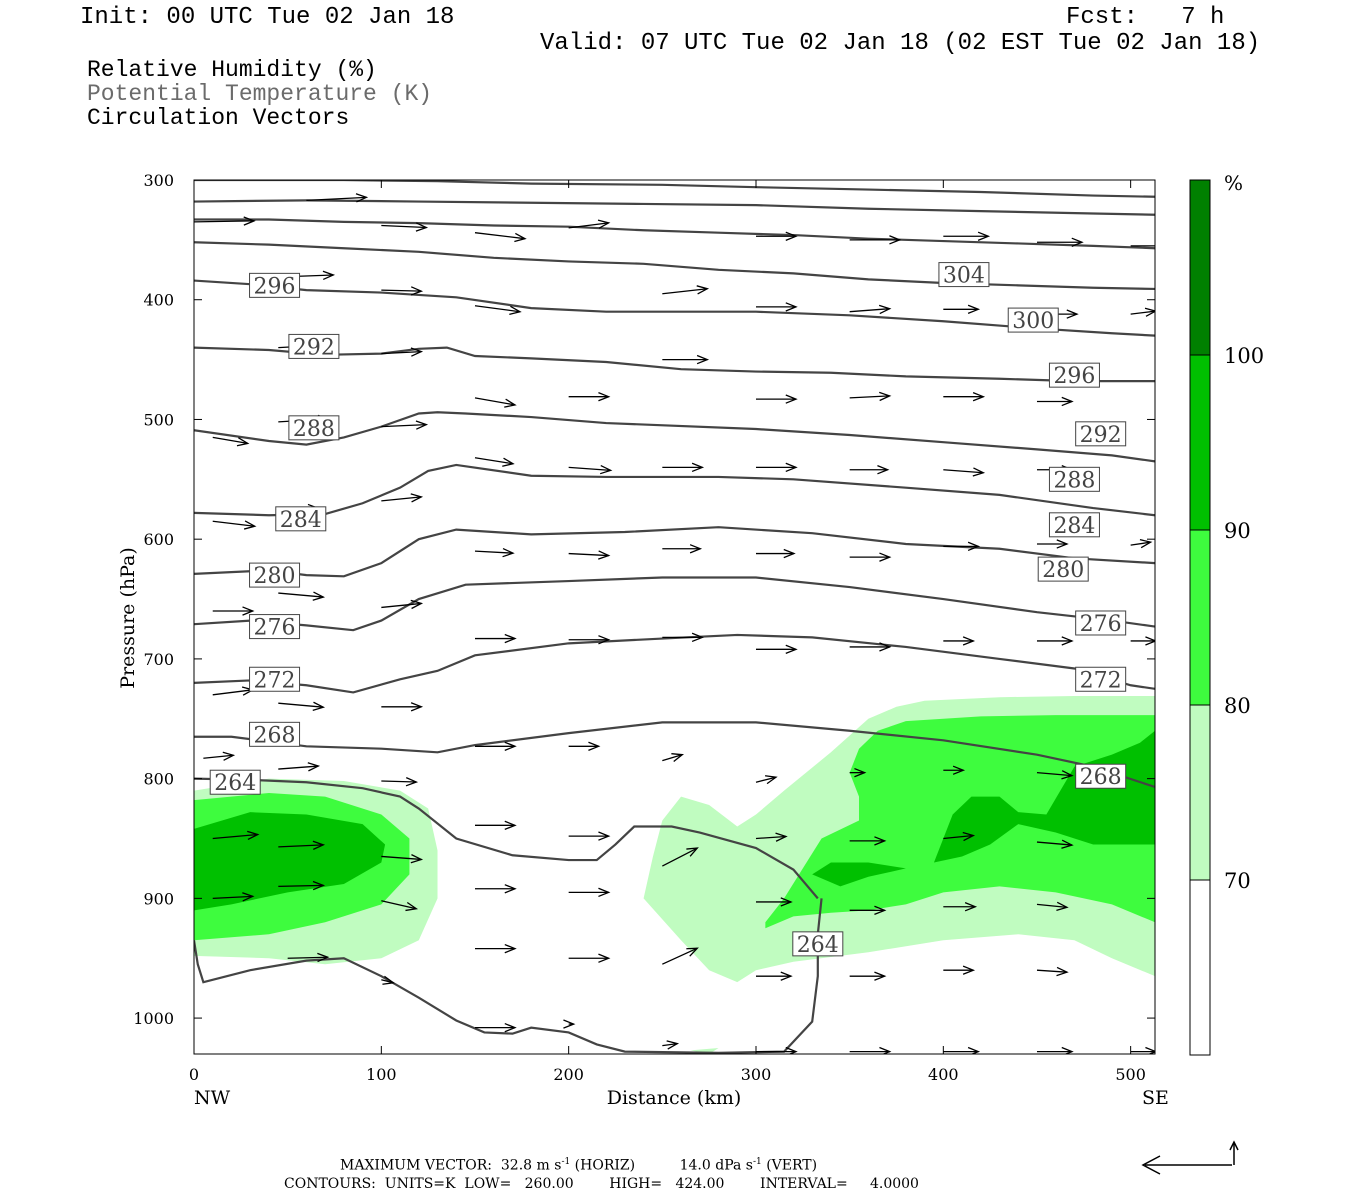  What do you see at coordinates (1063, 570) in the screenshot?
I see `contour-label-text: 280` at bounding box center [1063, 570].